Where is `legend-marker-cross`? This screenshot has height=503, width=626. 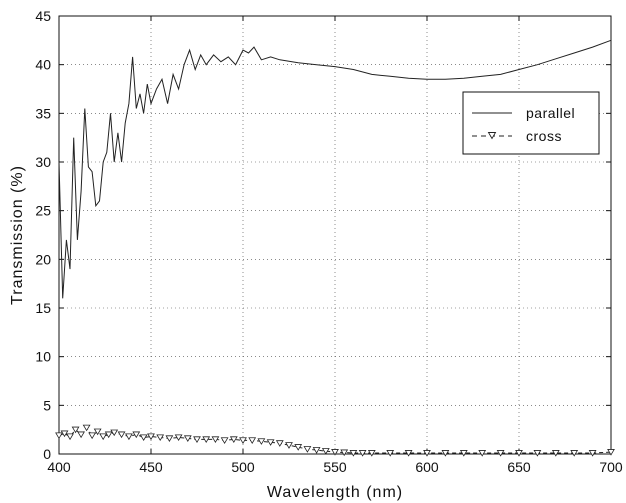 legend-marker-cross is located at coordinates (492, 136).